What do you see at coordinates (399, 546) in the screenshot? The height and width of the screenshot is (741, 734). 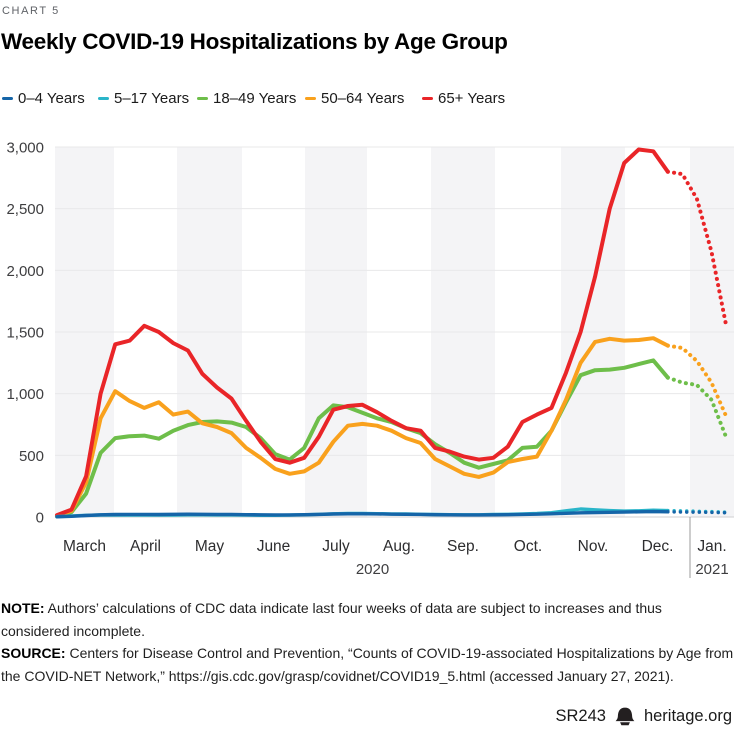 I see `month-label: Aug.` at bounding box center [399, 546].